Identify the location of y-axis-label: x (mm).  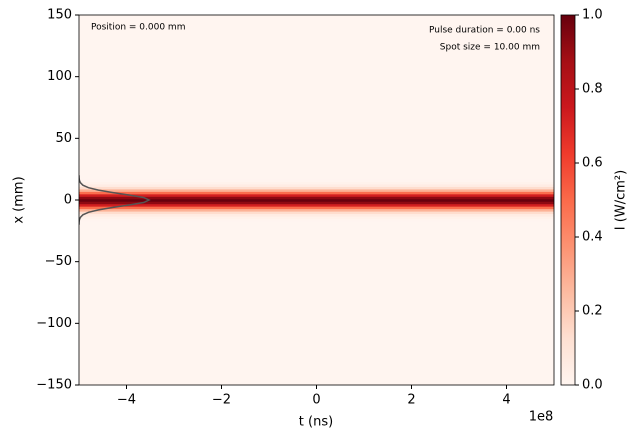
(19, 199).